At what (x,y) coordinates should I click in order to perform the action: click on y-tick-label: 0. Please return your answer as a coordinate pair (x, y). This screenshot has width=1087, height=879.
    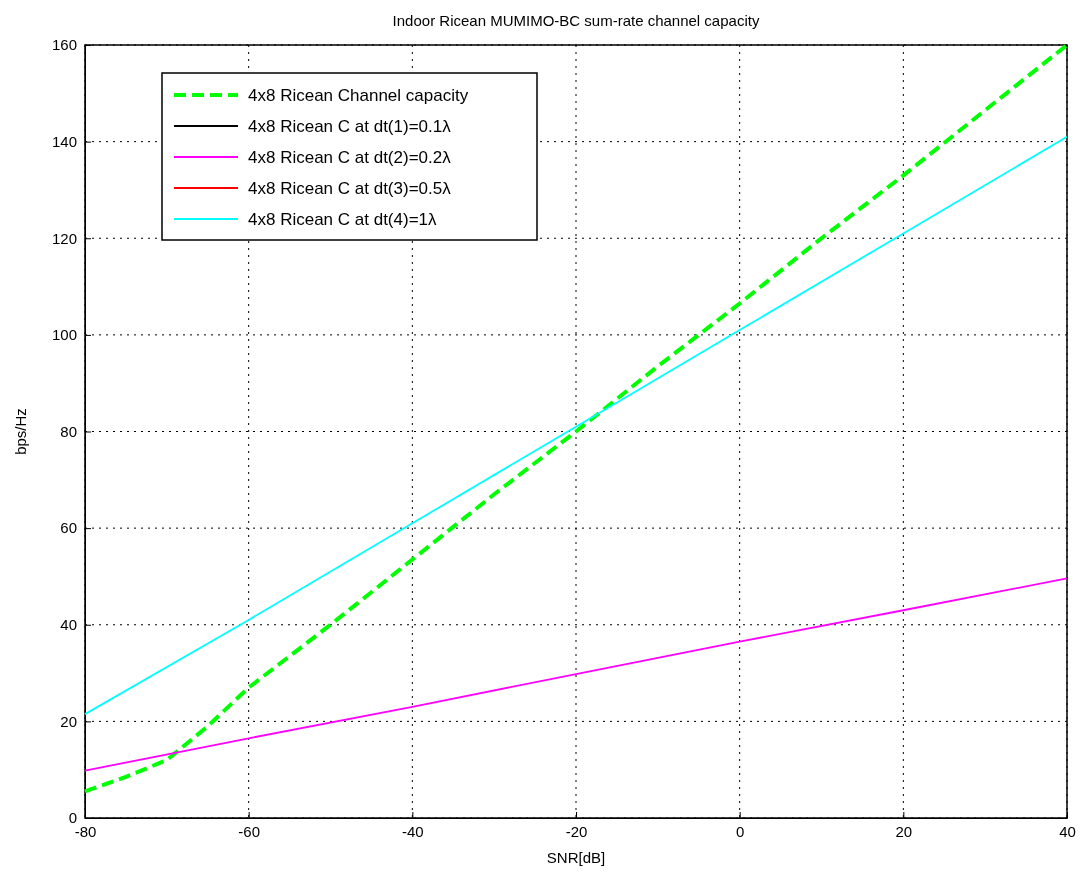
    Looking at the image, I should click on (72, 818).